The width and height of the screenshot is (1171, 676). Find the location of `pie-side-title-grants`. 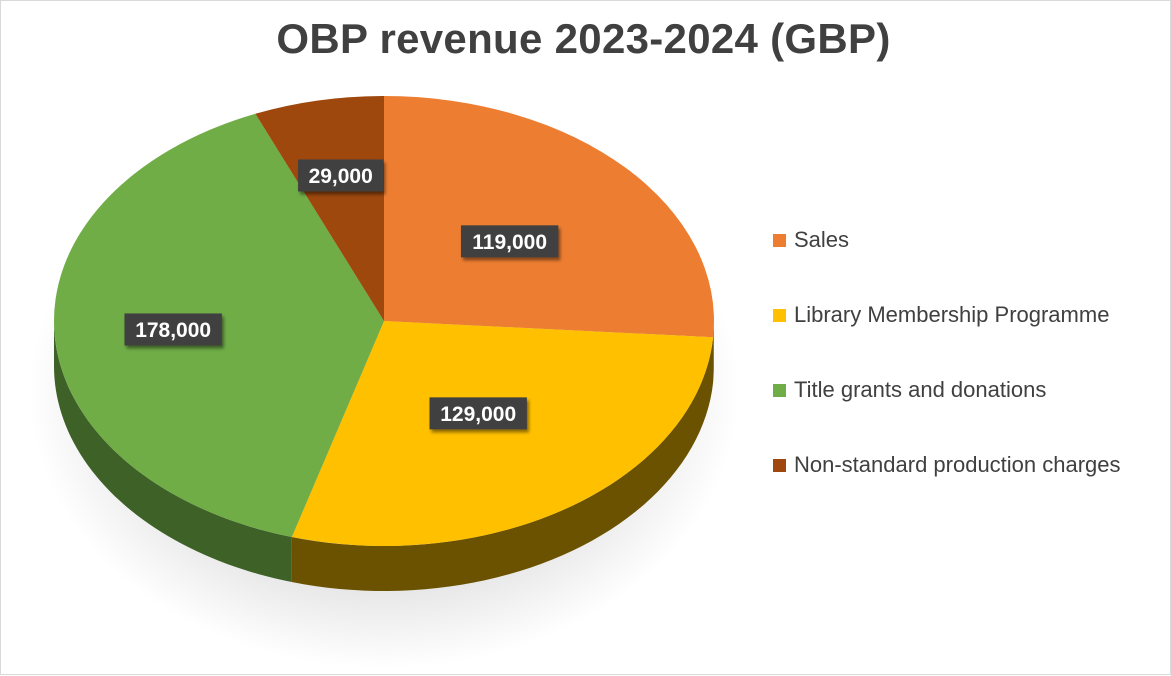

pie-side-title-grants is located at coordinates (173, 452).